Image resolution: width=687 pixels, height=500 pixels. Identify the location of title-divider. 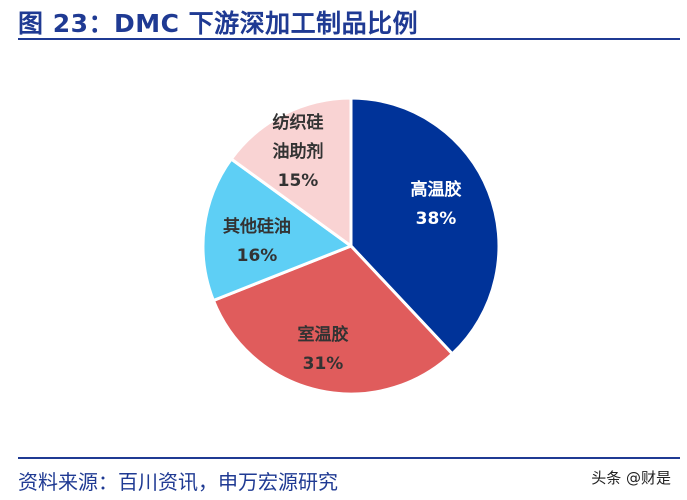
(349, 39).